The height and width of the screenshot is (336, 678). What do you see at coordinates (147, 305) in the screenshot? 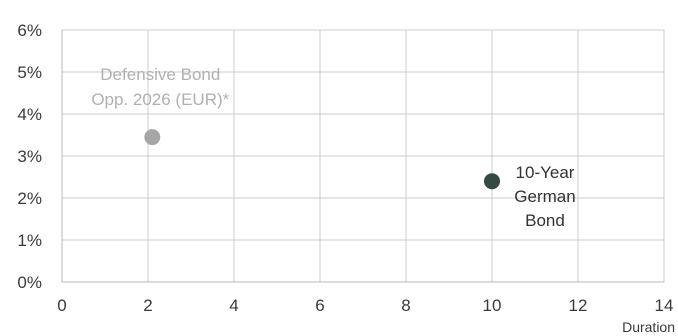
I see `x-tick-label: 2` at bounding box center [147, 305].